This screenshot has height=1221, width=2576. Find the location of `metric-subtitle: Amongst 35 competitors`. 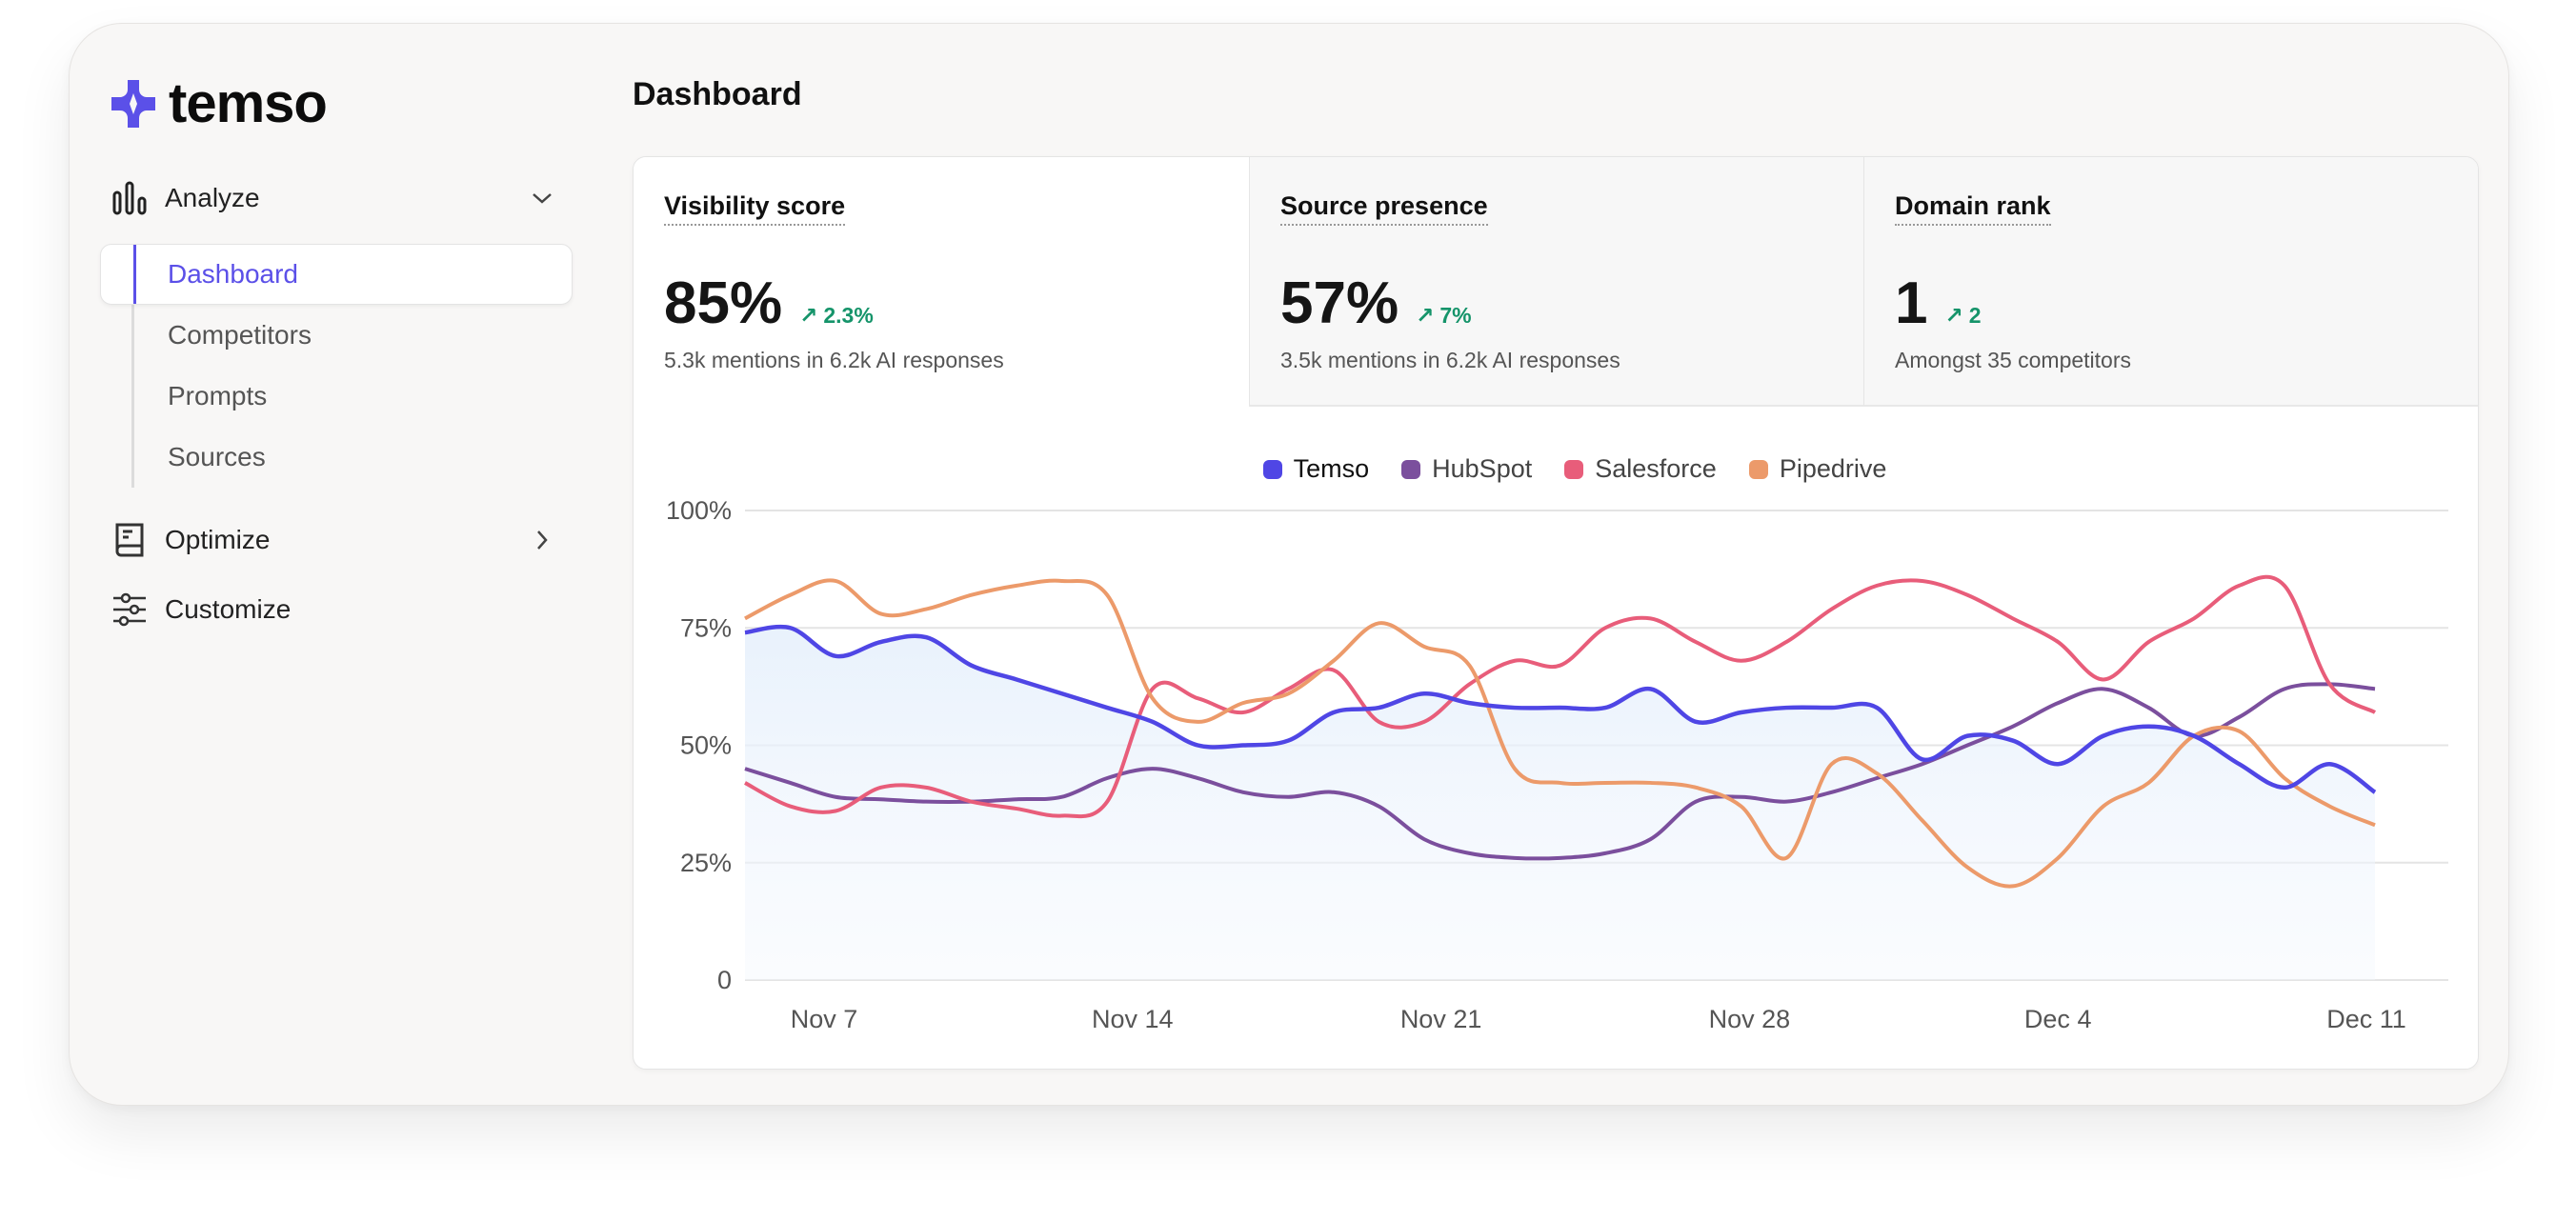

metric-subtitle: Amongst 35 competitors is located at coordinates (2013, 360).